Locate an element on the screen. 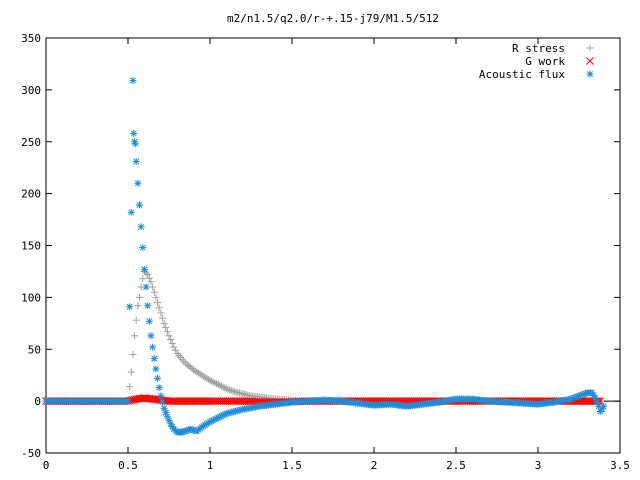  x-tick-label: 2.5 is located at coordinates (456, 465).